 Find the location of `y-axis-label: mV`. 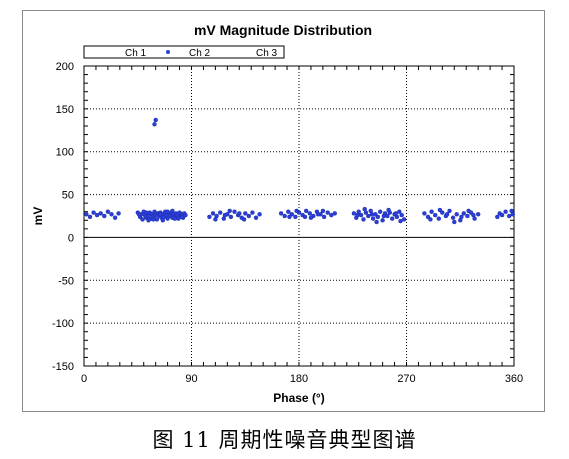

y-axis-label: mV is located at coordinates (38, 216).